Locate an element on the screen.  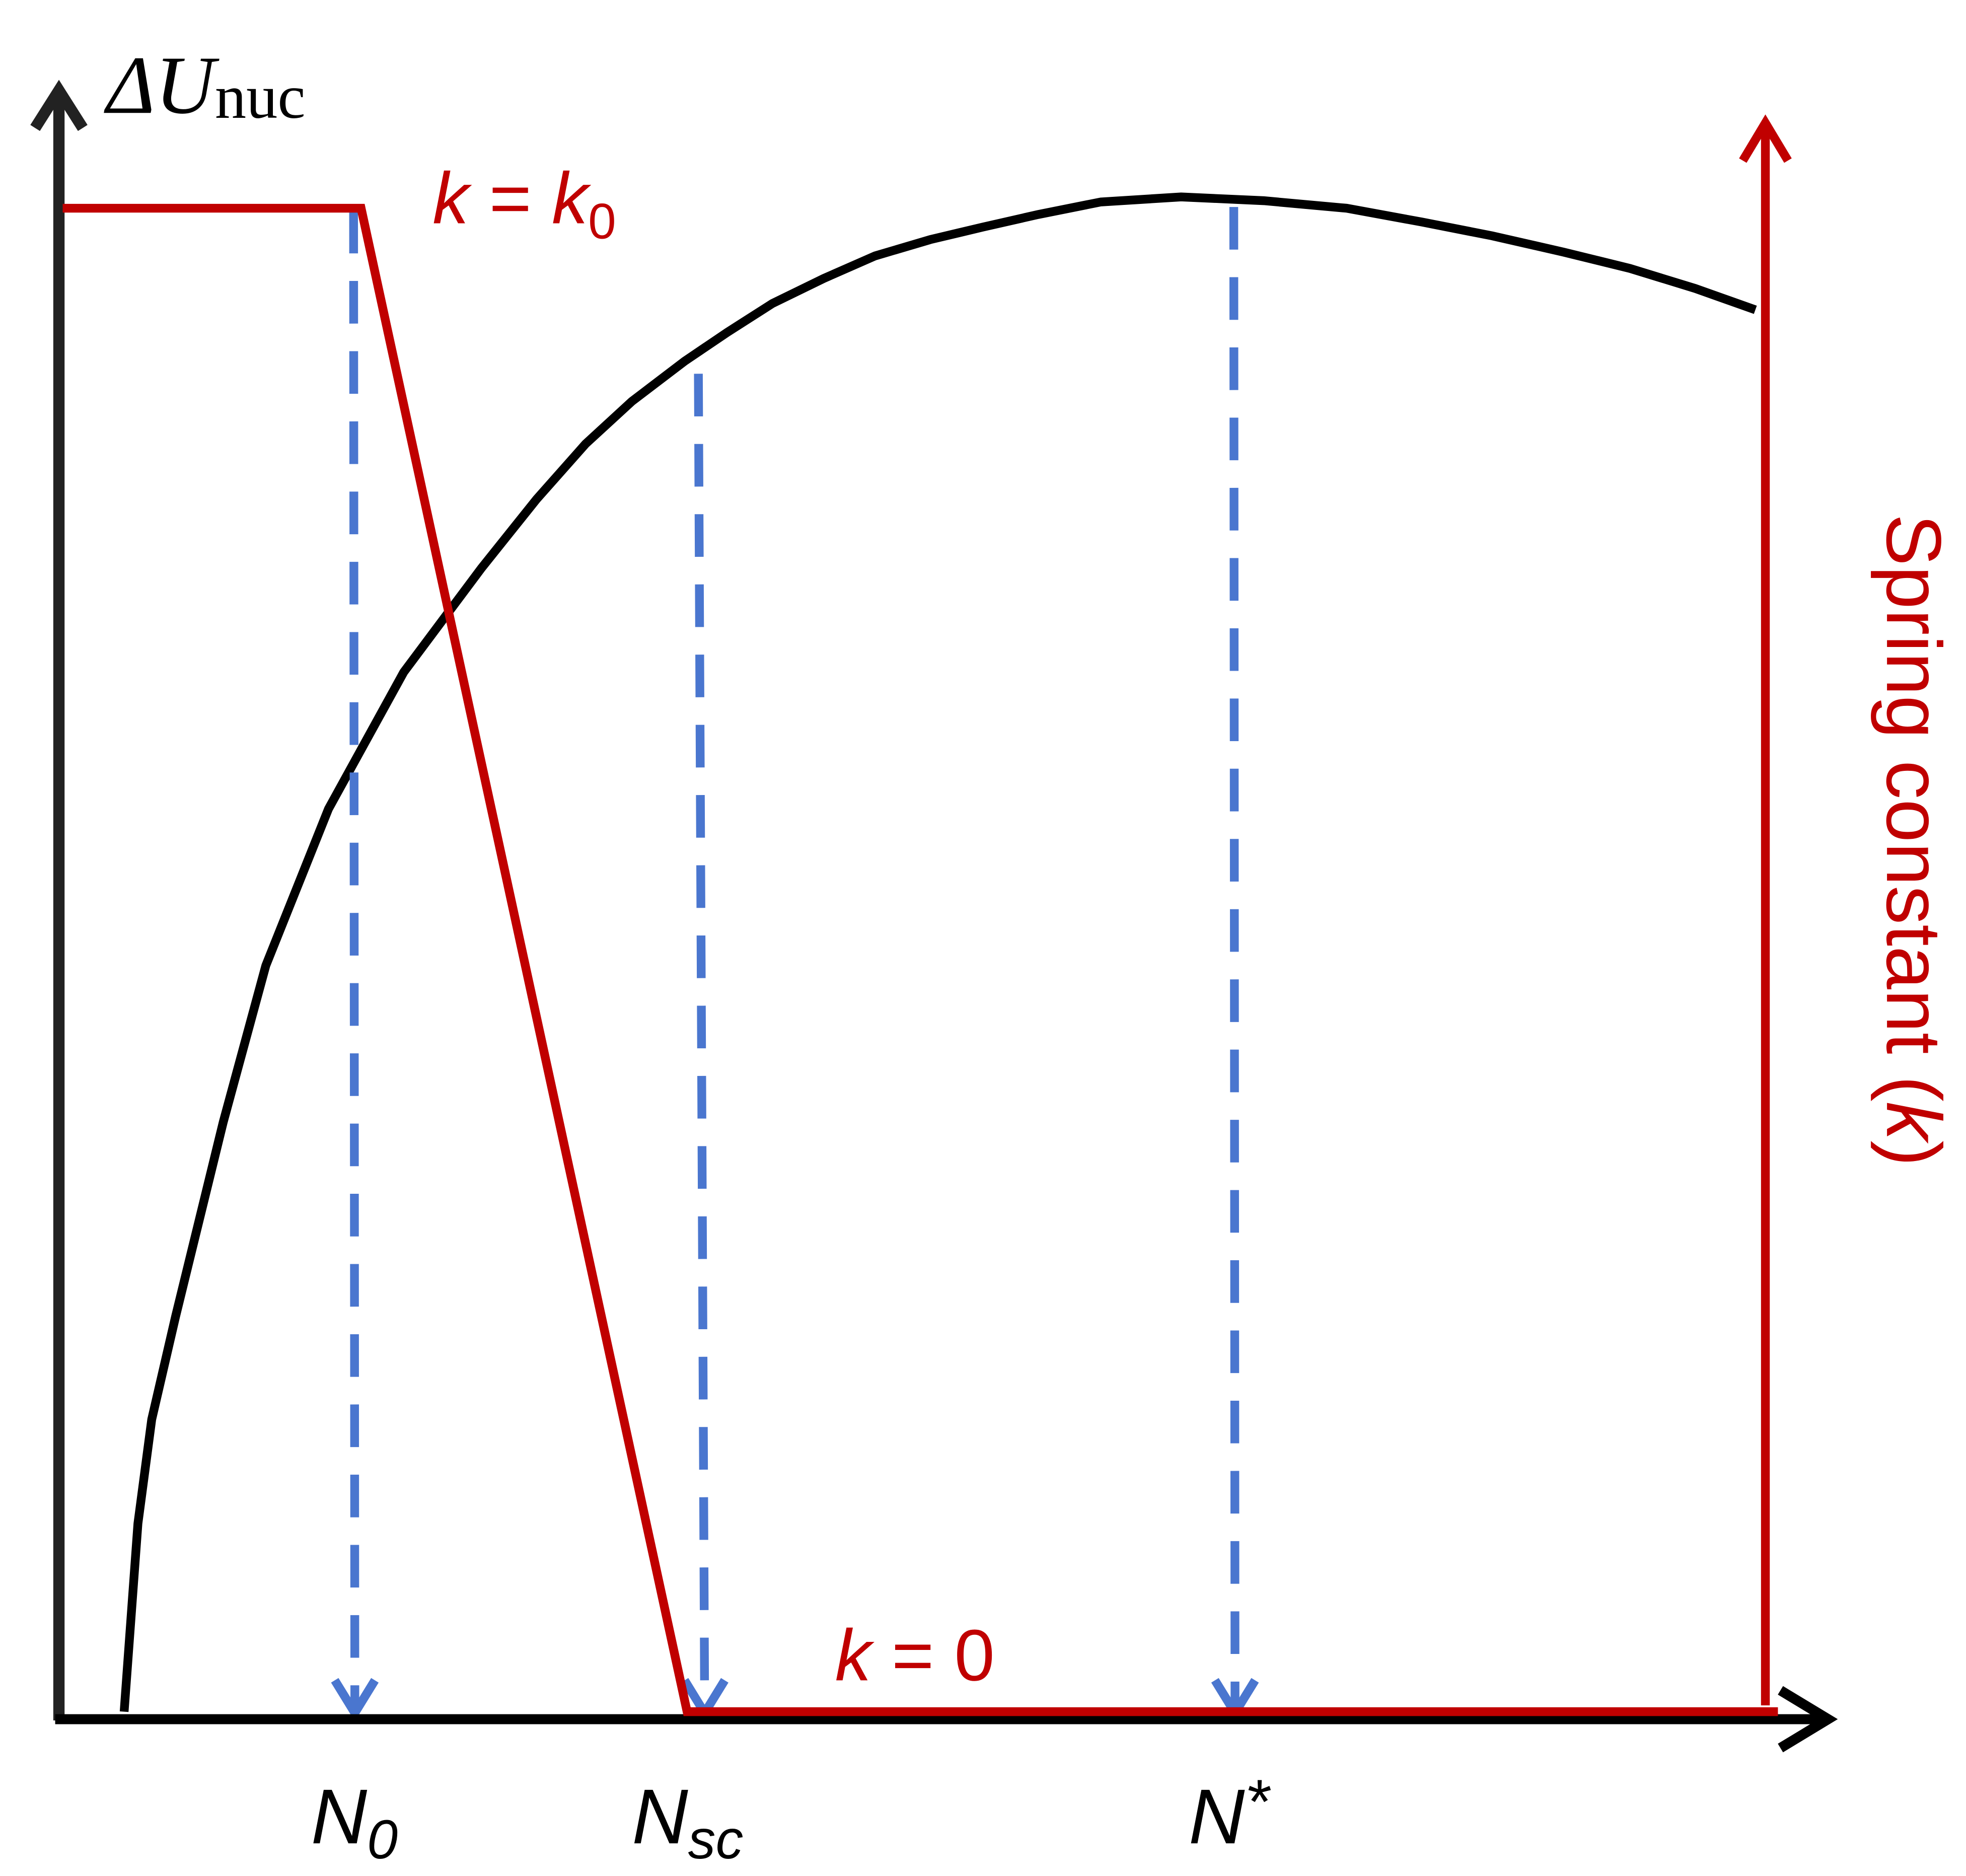
right-axis-text: Spring constant ( is located at coordinates (1913, 808).